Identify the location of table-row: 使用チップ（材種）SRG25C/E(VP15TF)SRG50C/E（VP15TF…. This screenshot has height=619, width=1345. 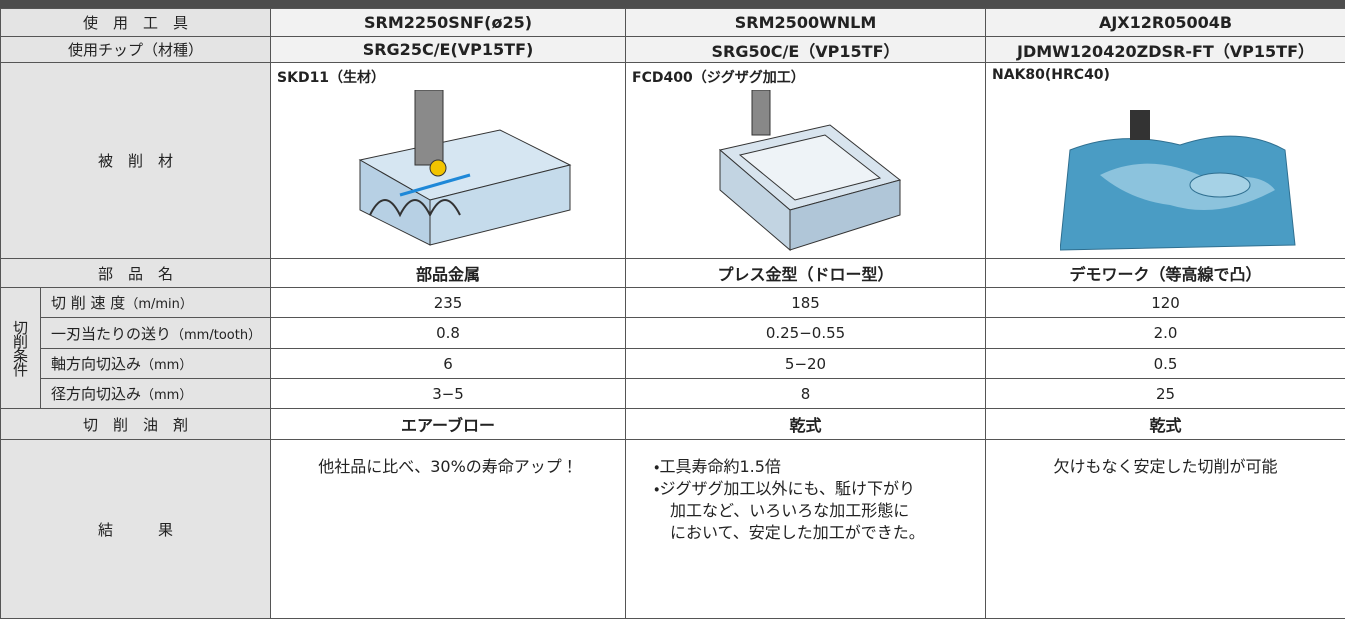
(673, 50).